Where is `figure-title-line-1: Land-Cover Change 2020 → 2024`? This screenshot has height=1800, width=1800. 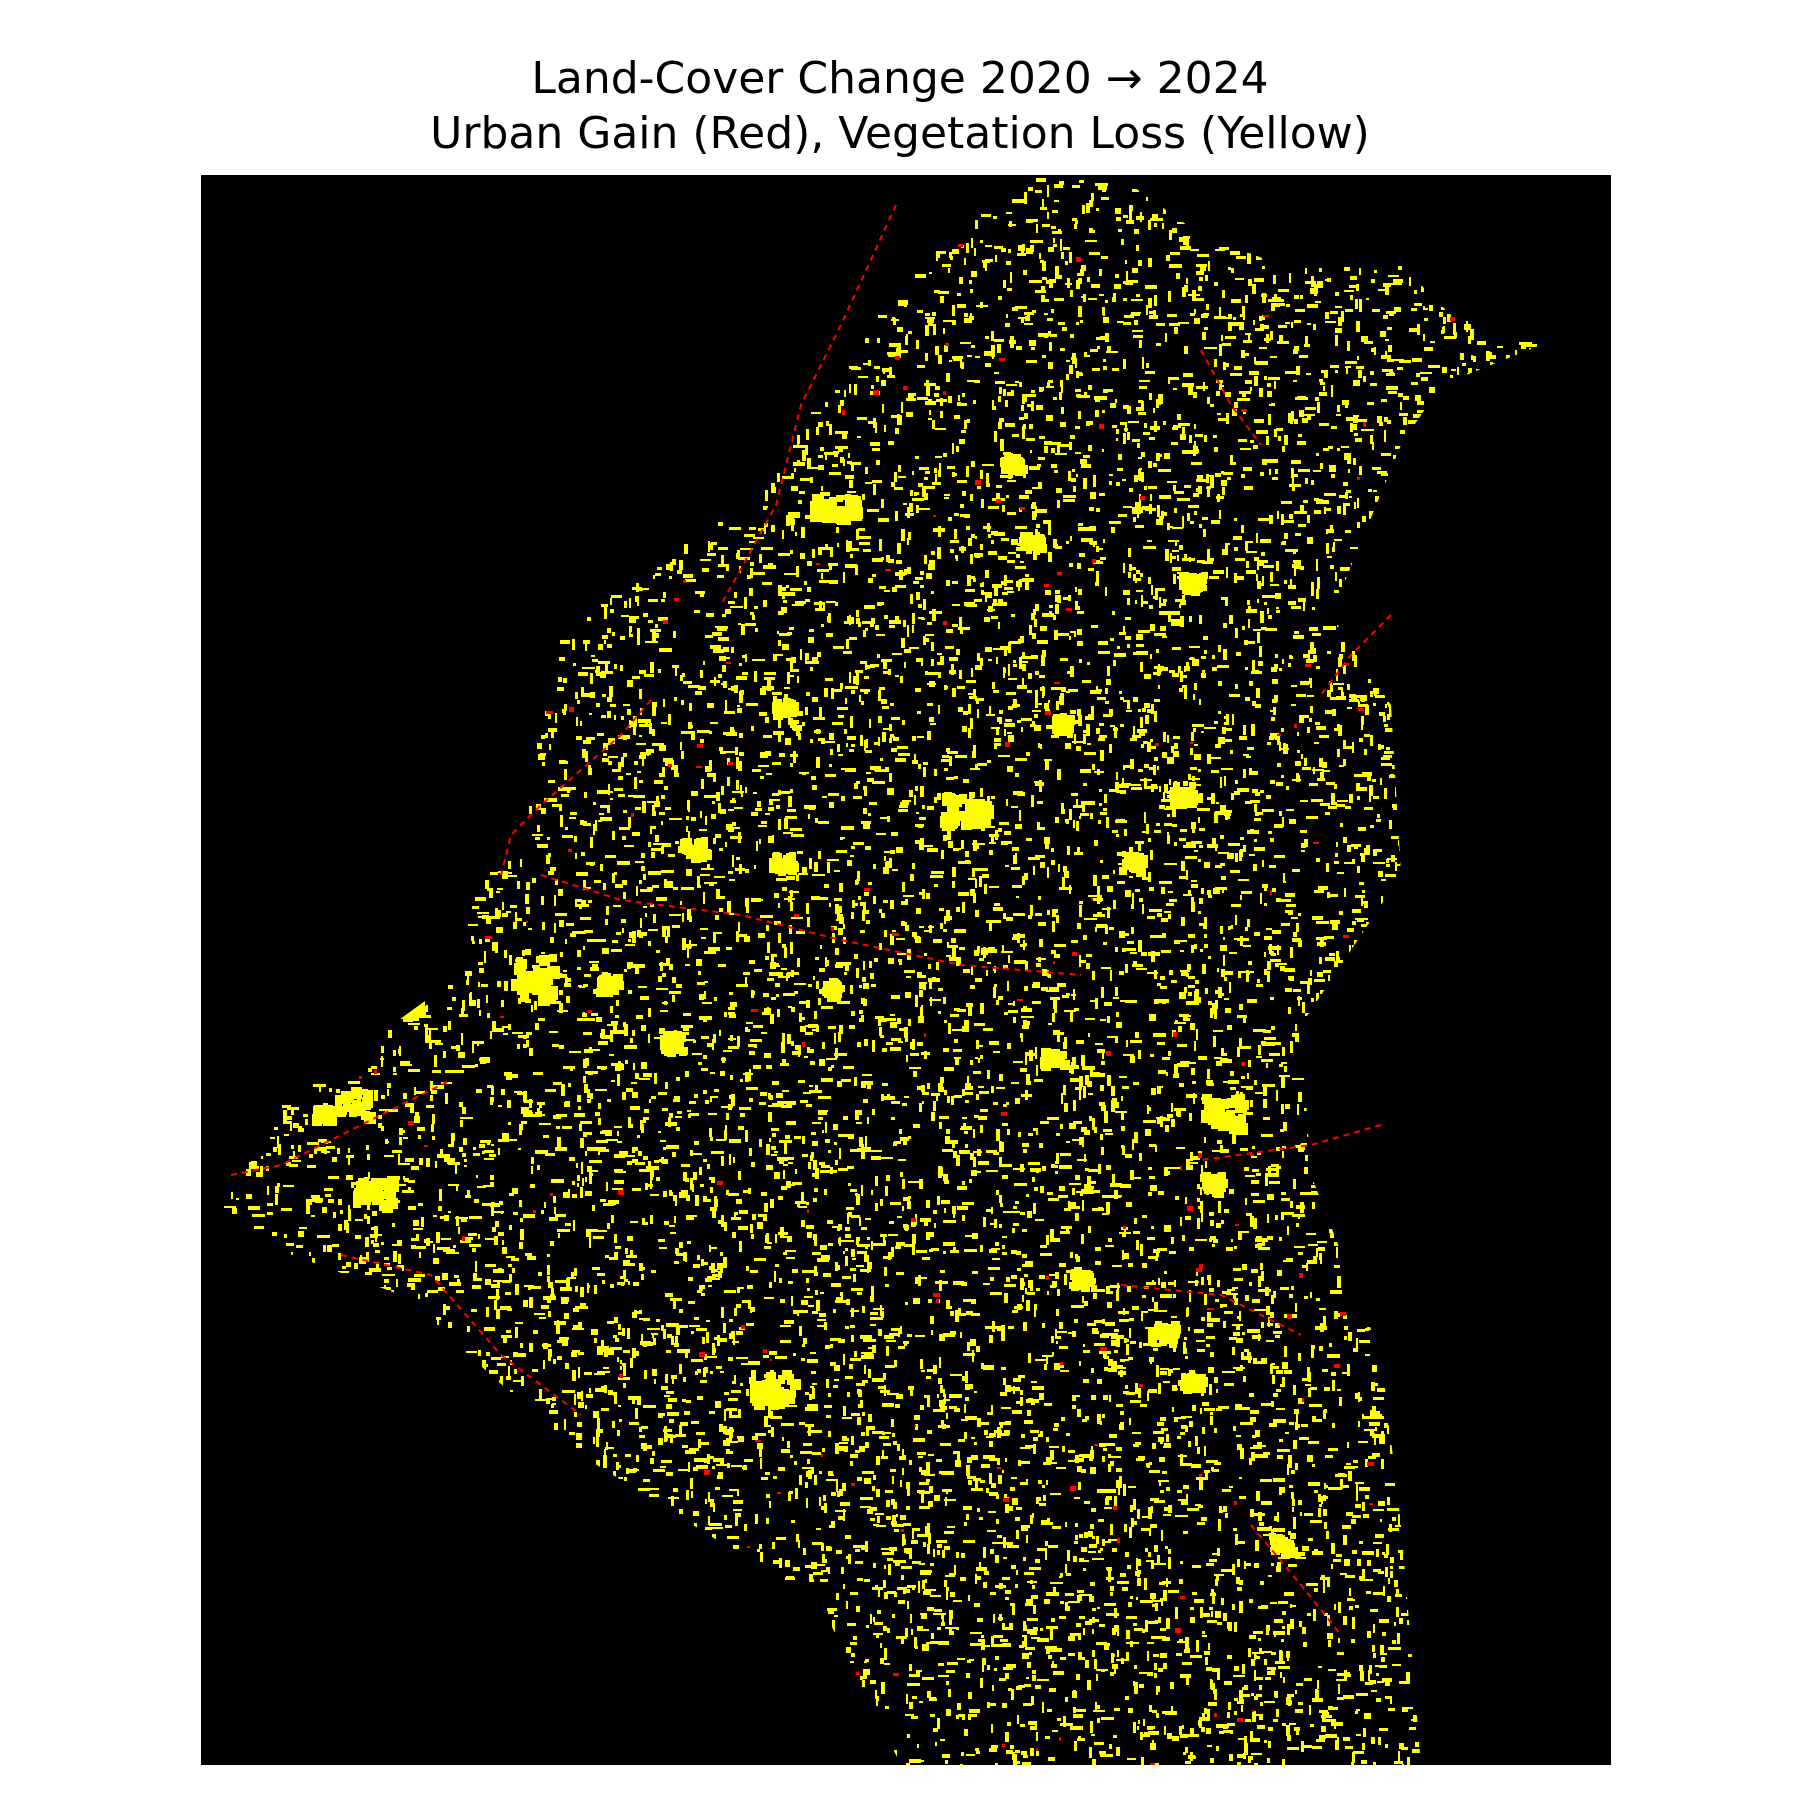
figure-title-line-1: Land-Cover Change 2020 → 2024 is located at coordinates (900, 78).